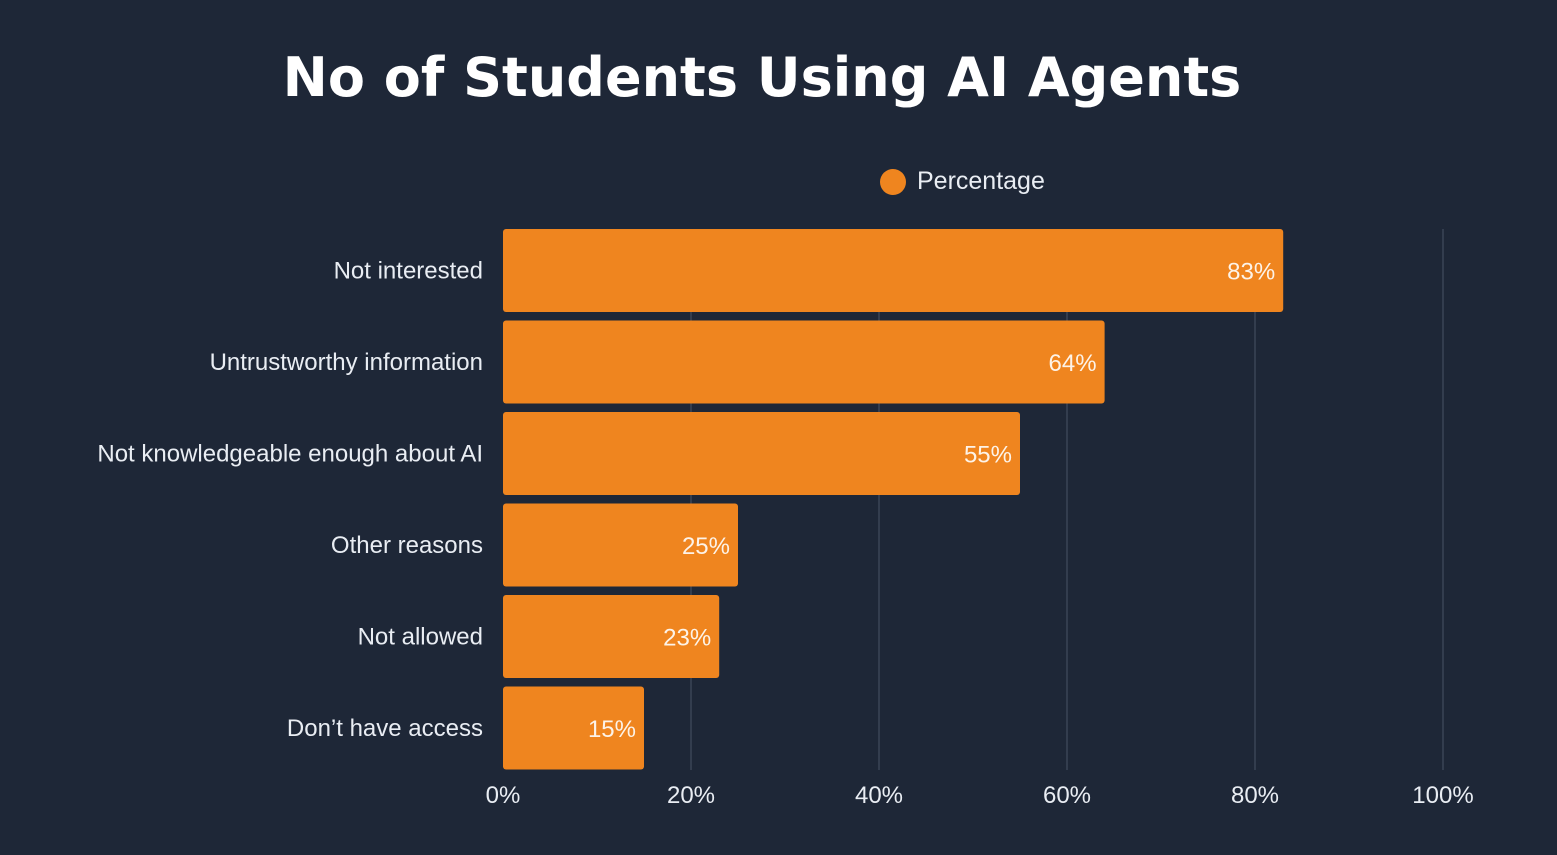 The height and width of the screenshot is (855, 1557). What do you see at coordinates (420, 637) in the screenshot?
I see `category-label: Not allowed` at bounding box center [420, 637].